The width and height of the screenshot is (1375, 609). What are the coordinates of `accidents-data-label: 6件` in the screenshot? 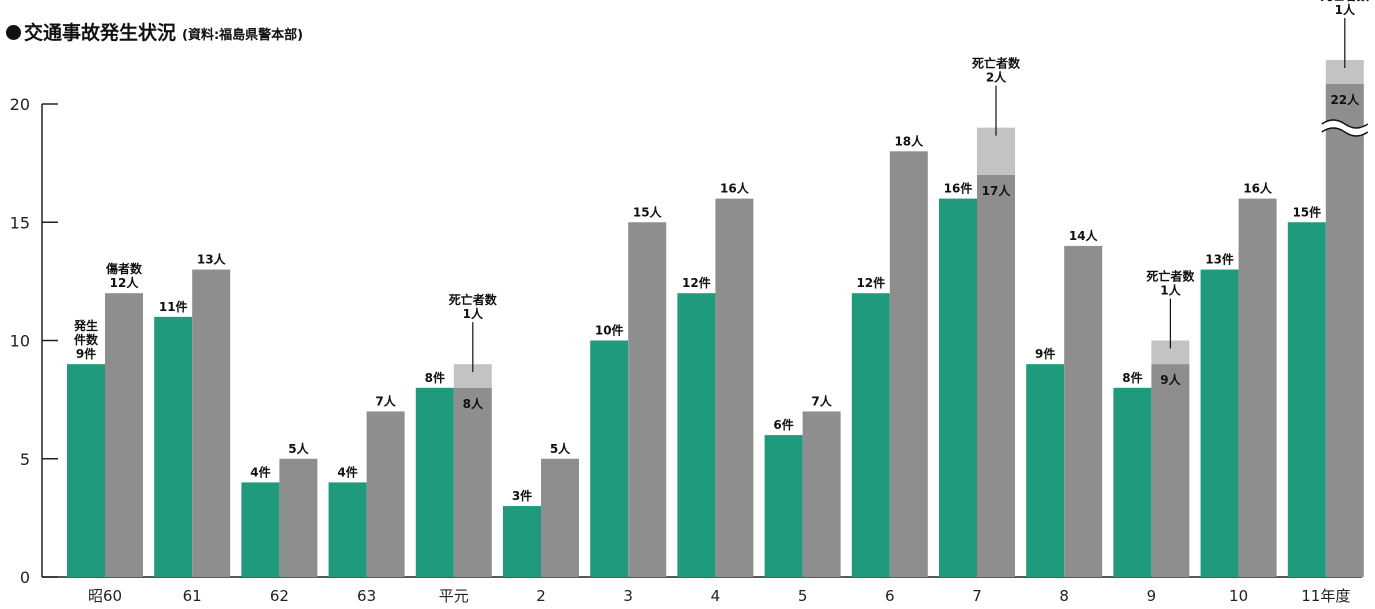 It's located at (783, 424).